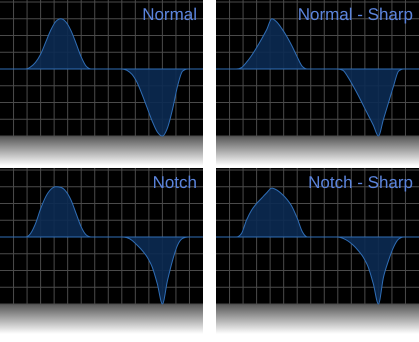  Describe the element at coordinates (174, 182) in the screenshot. I see `chart-title: Notch` at that location.